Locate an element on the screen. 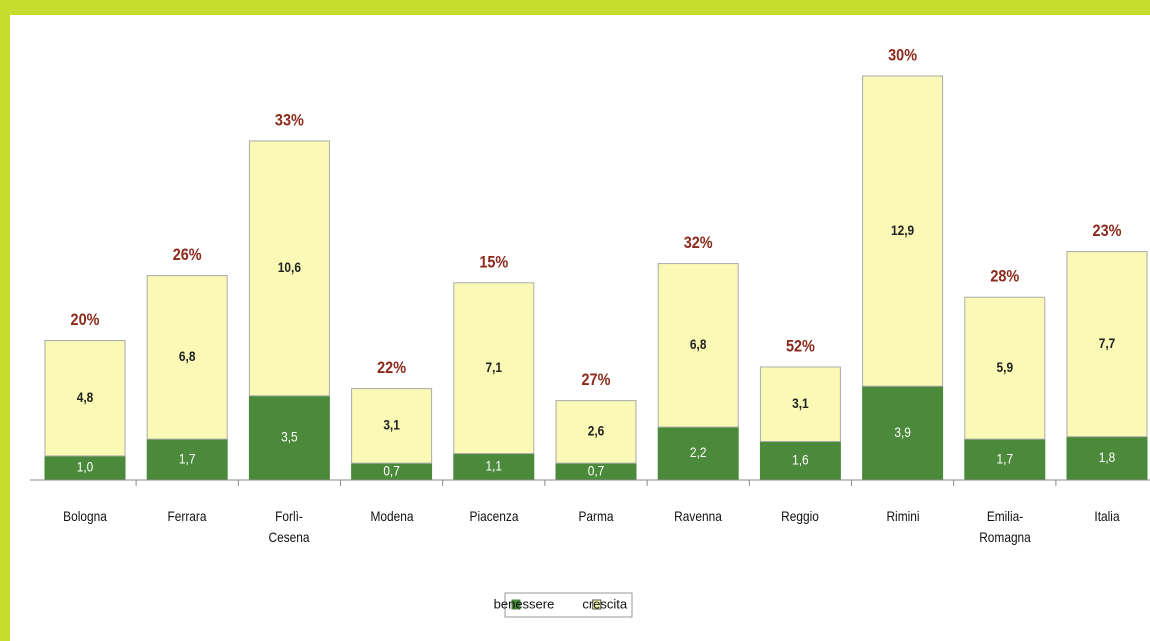 This screenshot has width=1150, height=641. value-label: 12,9 is located at coordinates (902, 230).